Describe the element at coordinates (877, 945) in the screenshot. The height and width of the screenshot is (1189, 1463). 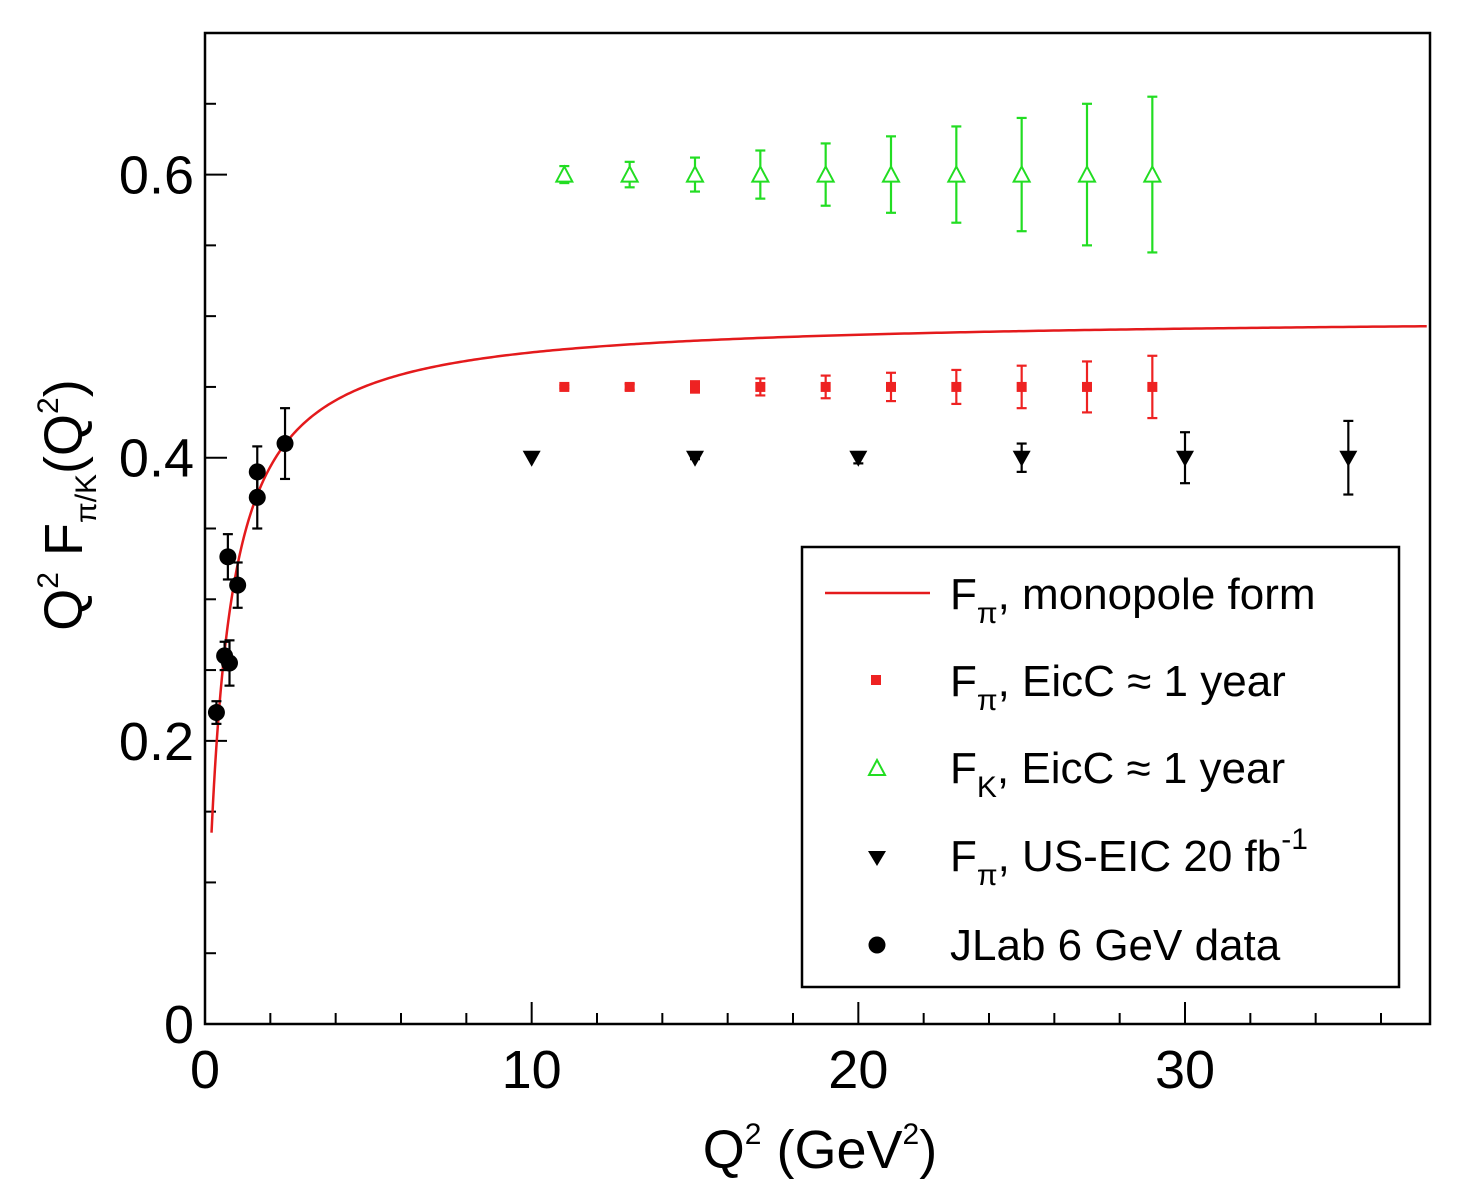
I see `legend-jlab-swatch` at that location.